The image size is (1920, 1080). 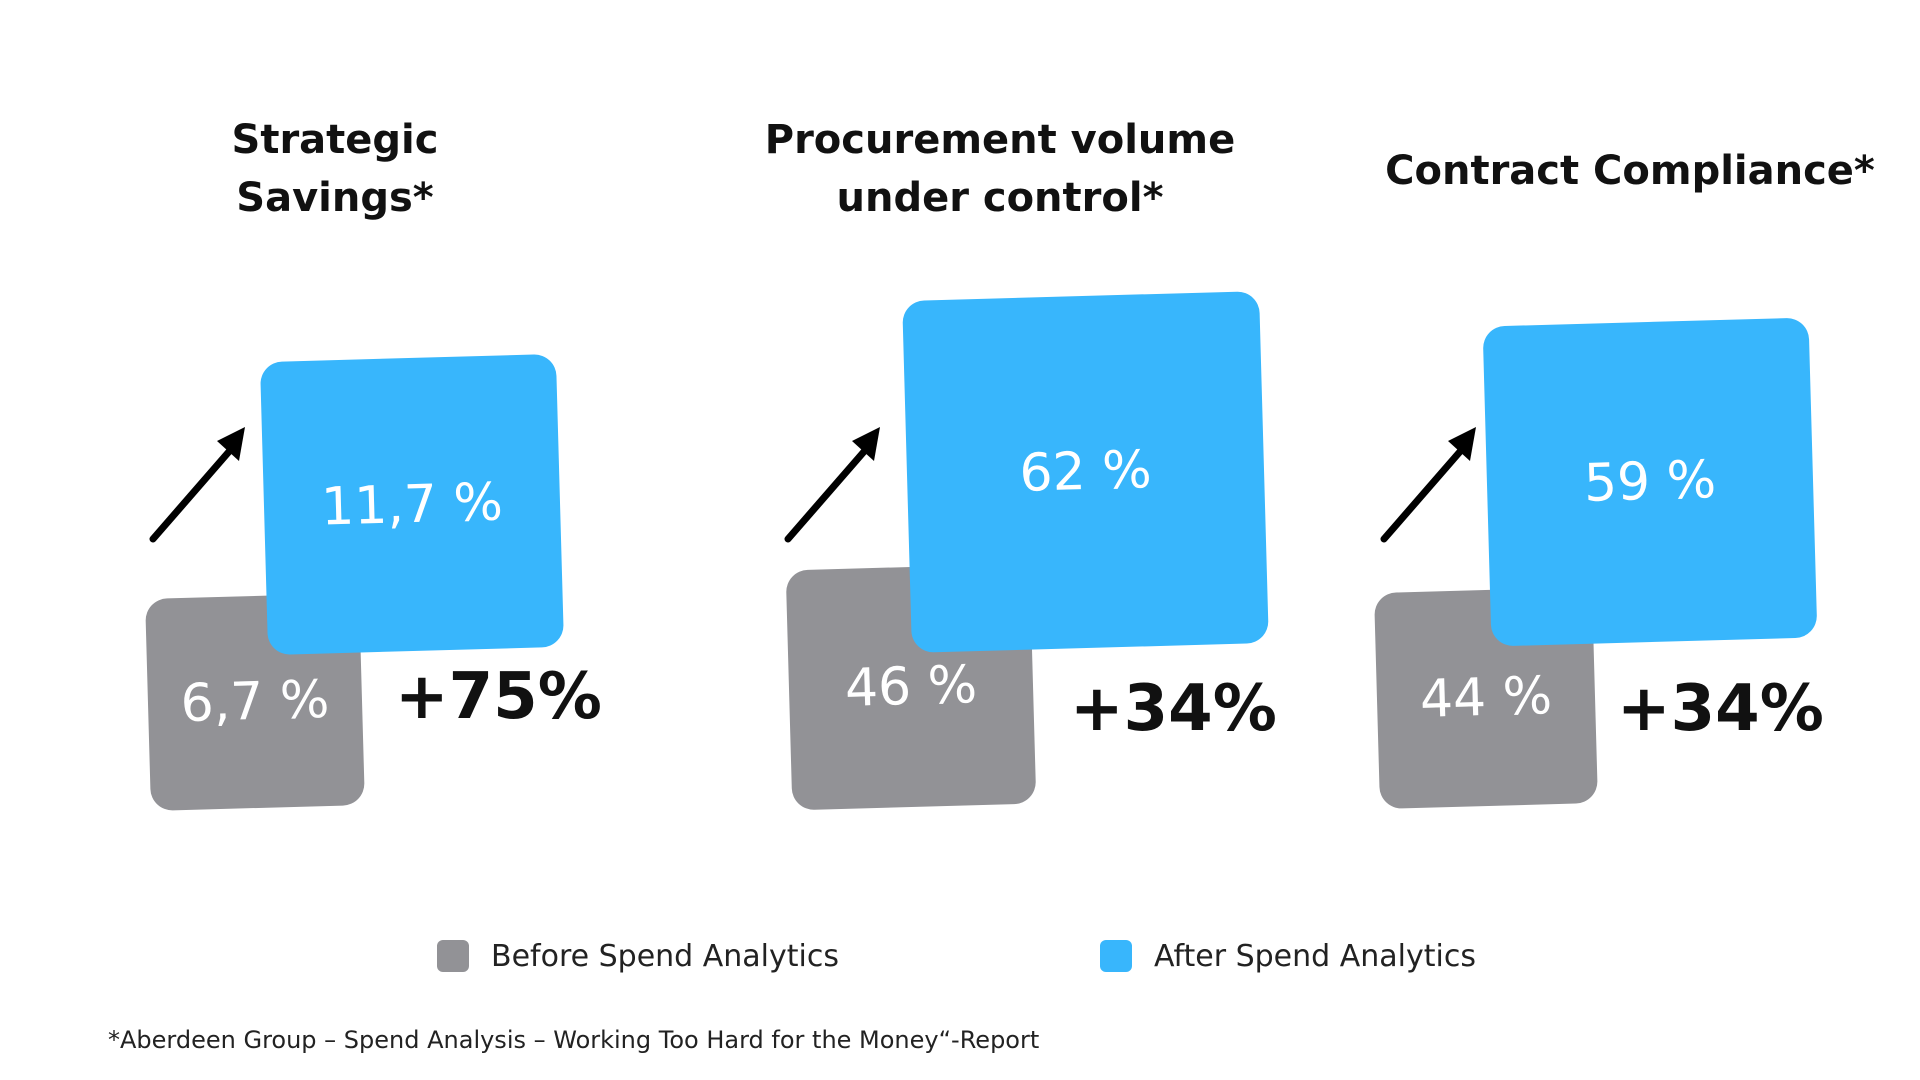 I want to click on panel-title: Procurement volume under control*, so click(x=1000, y=169).